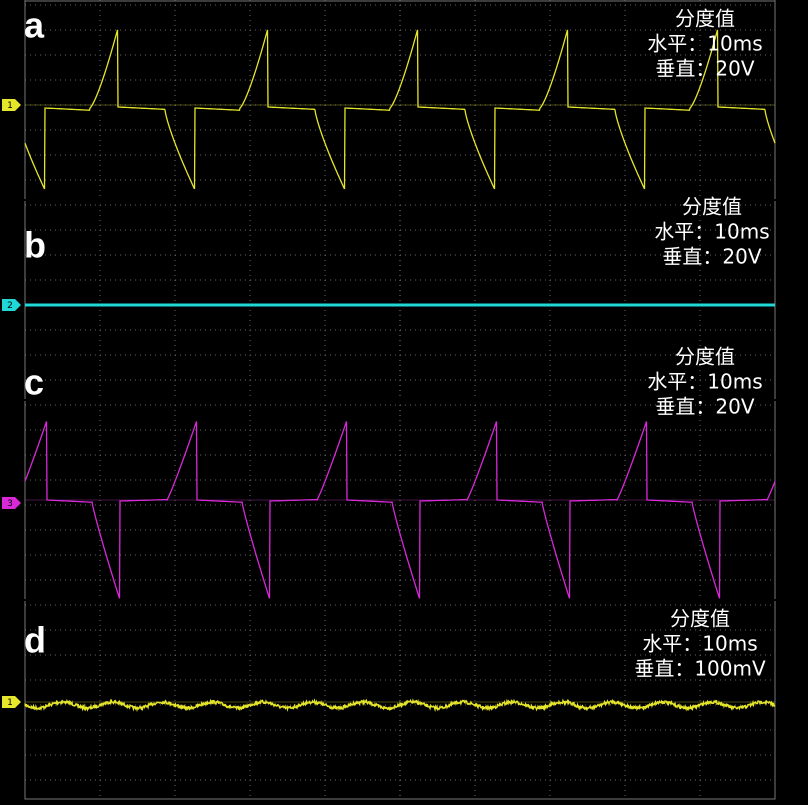 The height and width of the screenshot is (805, 808). Describe the element at coordinates (35, 245) in the screenshot. I see `panel-label: b` at that location.